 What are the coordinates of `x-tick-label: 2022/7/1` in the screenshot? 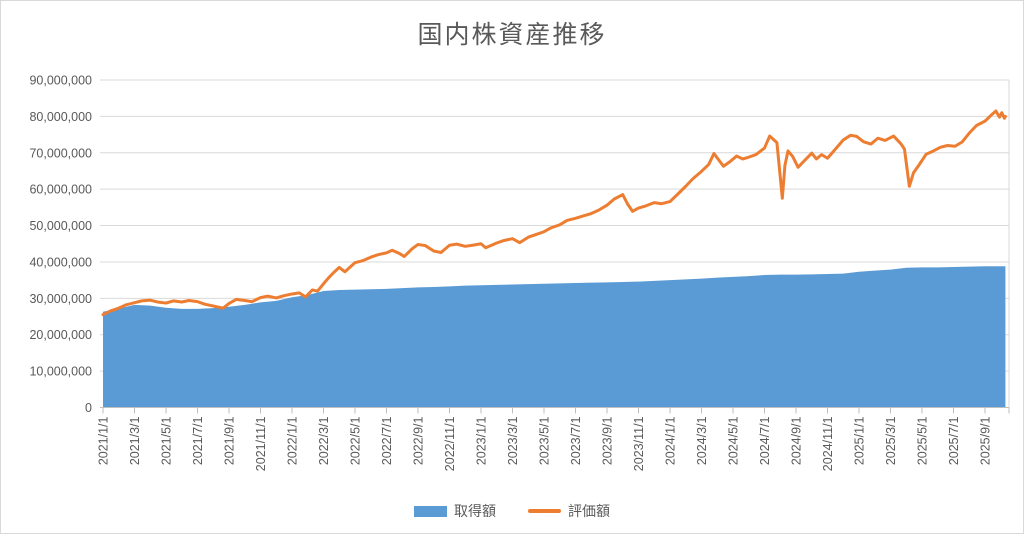 It's located at (387, 440).